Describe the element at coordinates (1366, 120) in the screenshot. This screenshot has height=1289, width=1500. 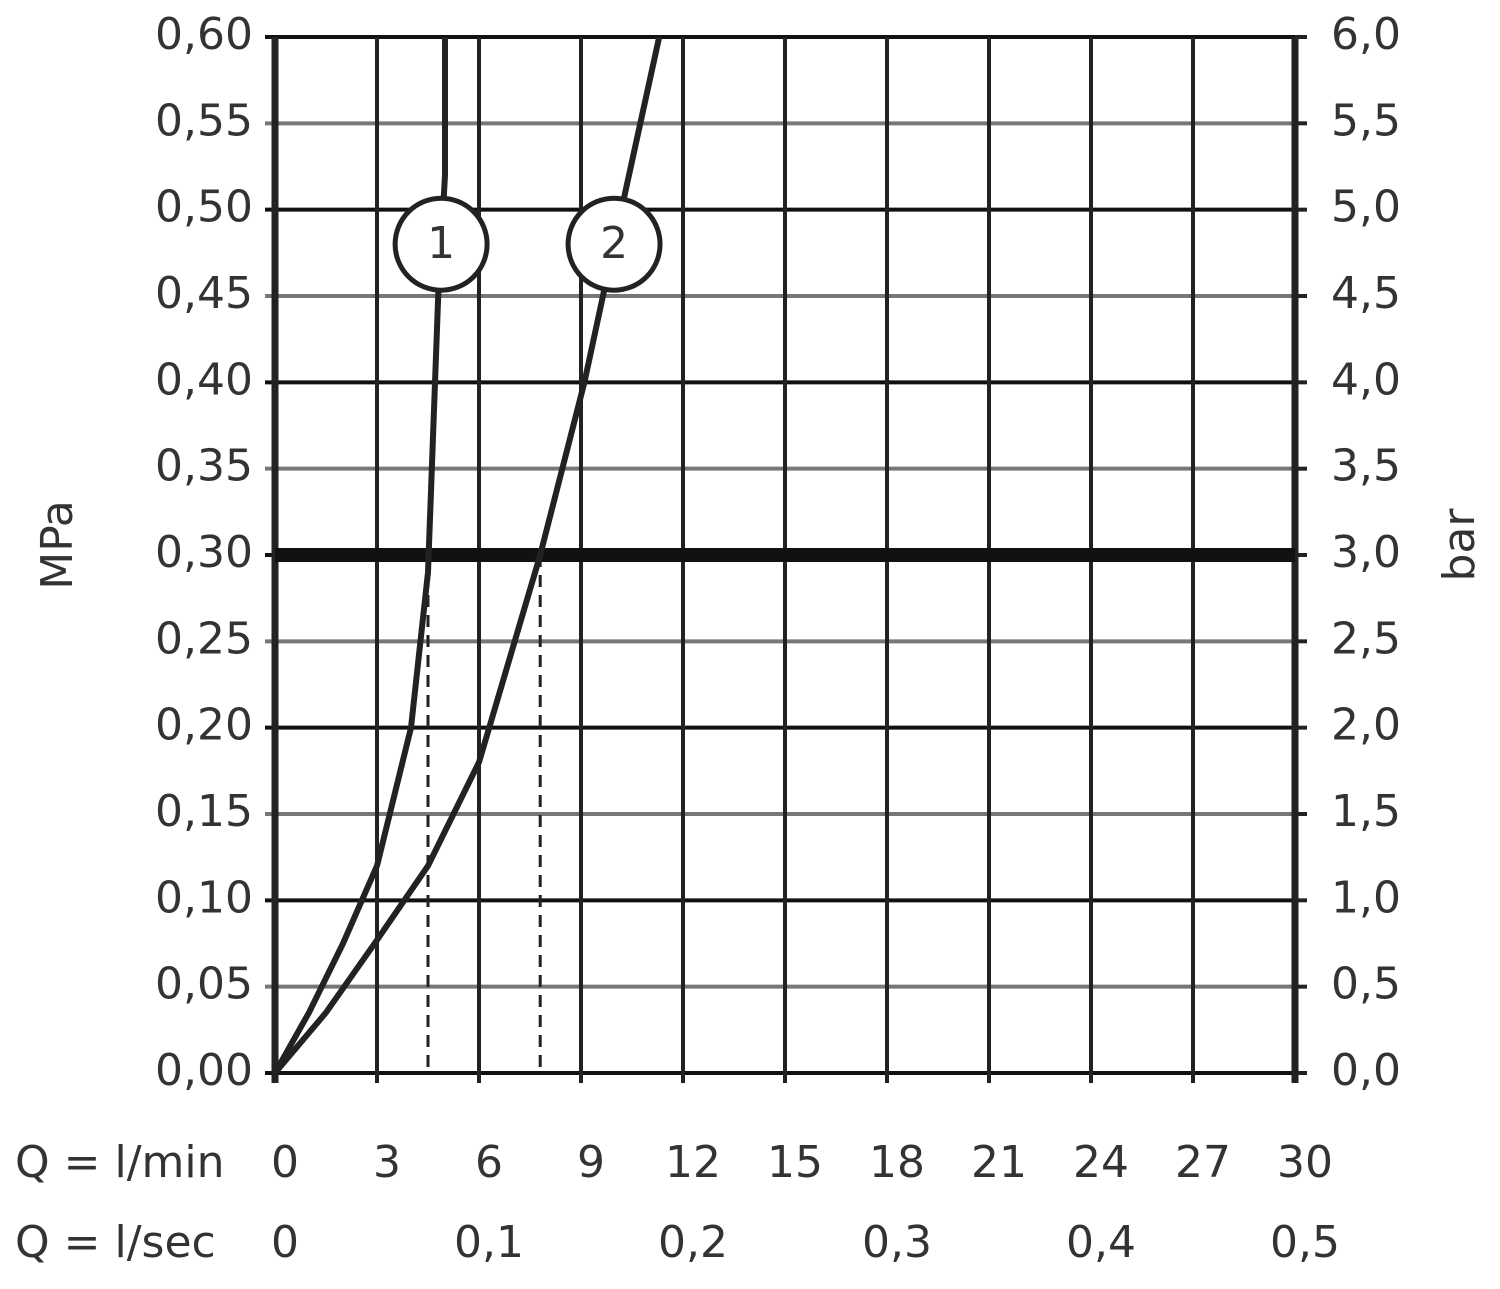
I see `y2-tick-label: 5,5` at that location.